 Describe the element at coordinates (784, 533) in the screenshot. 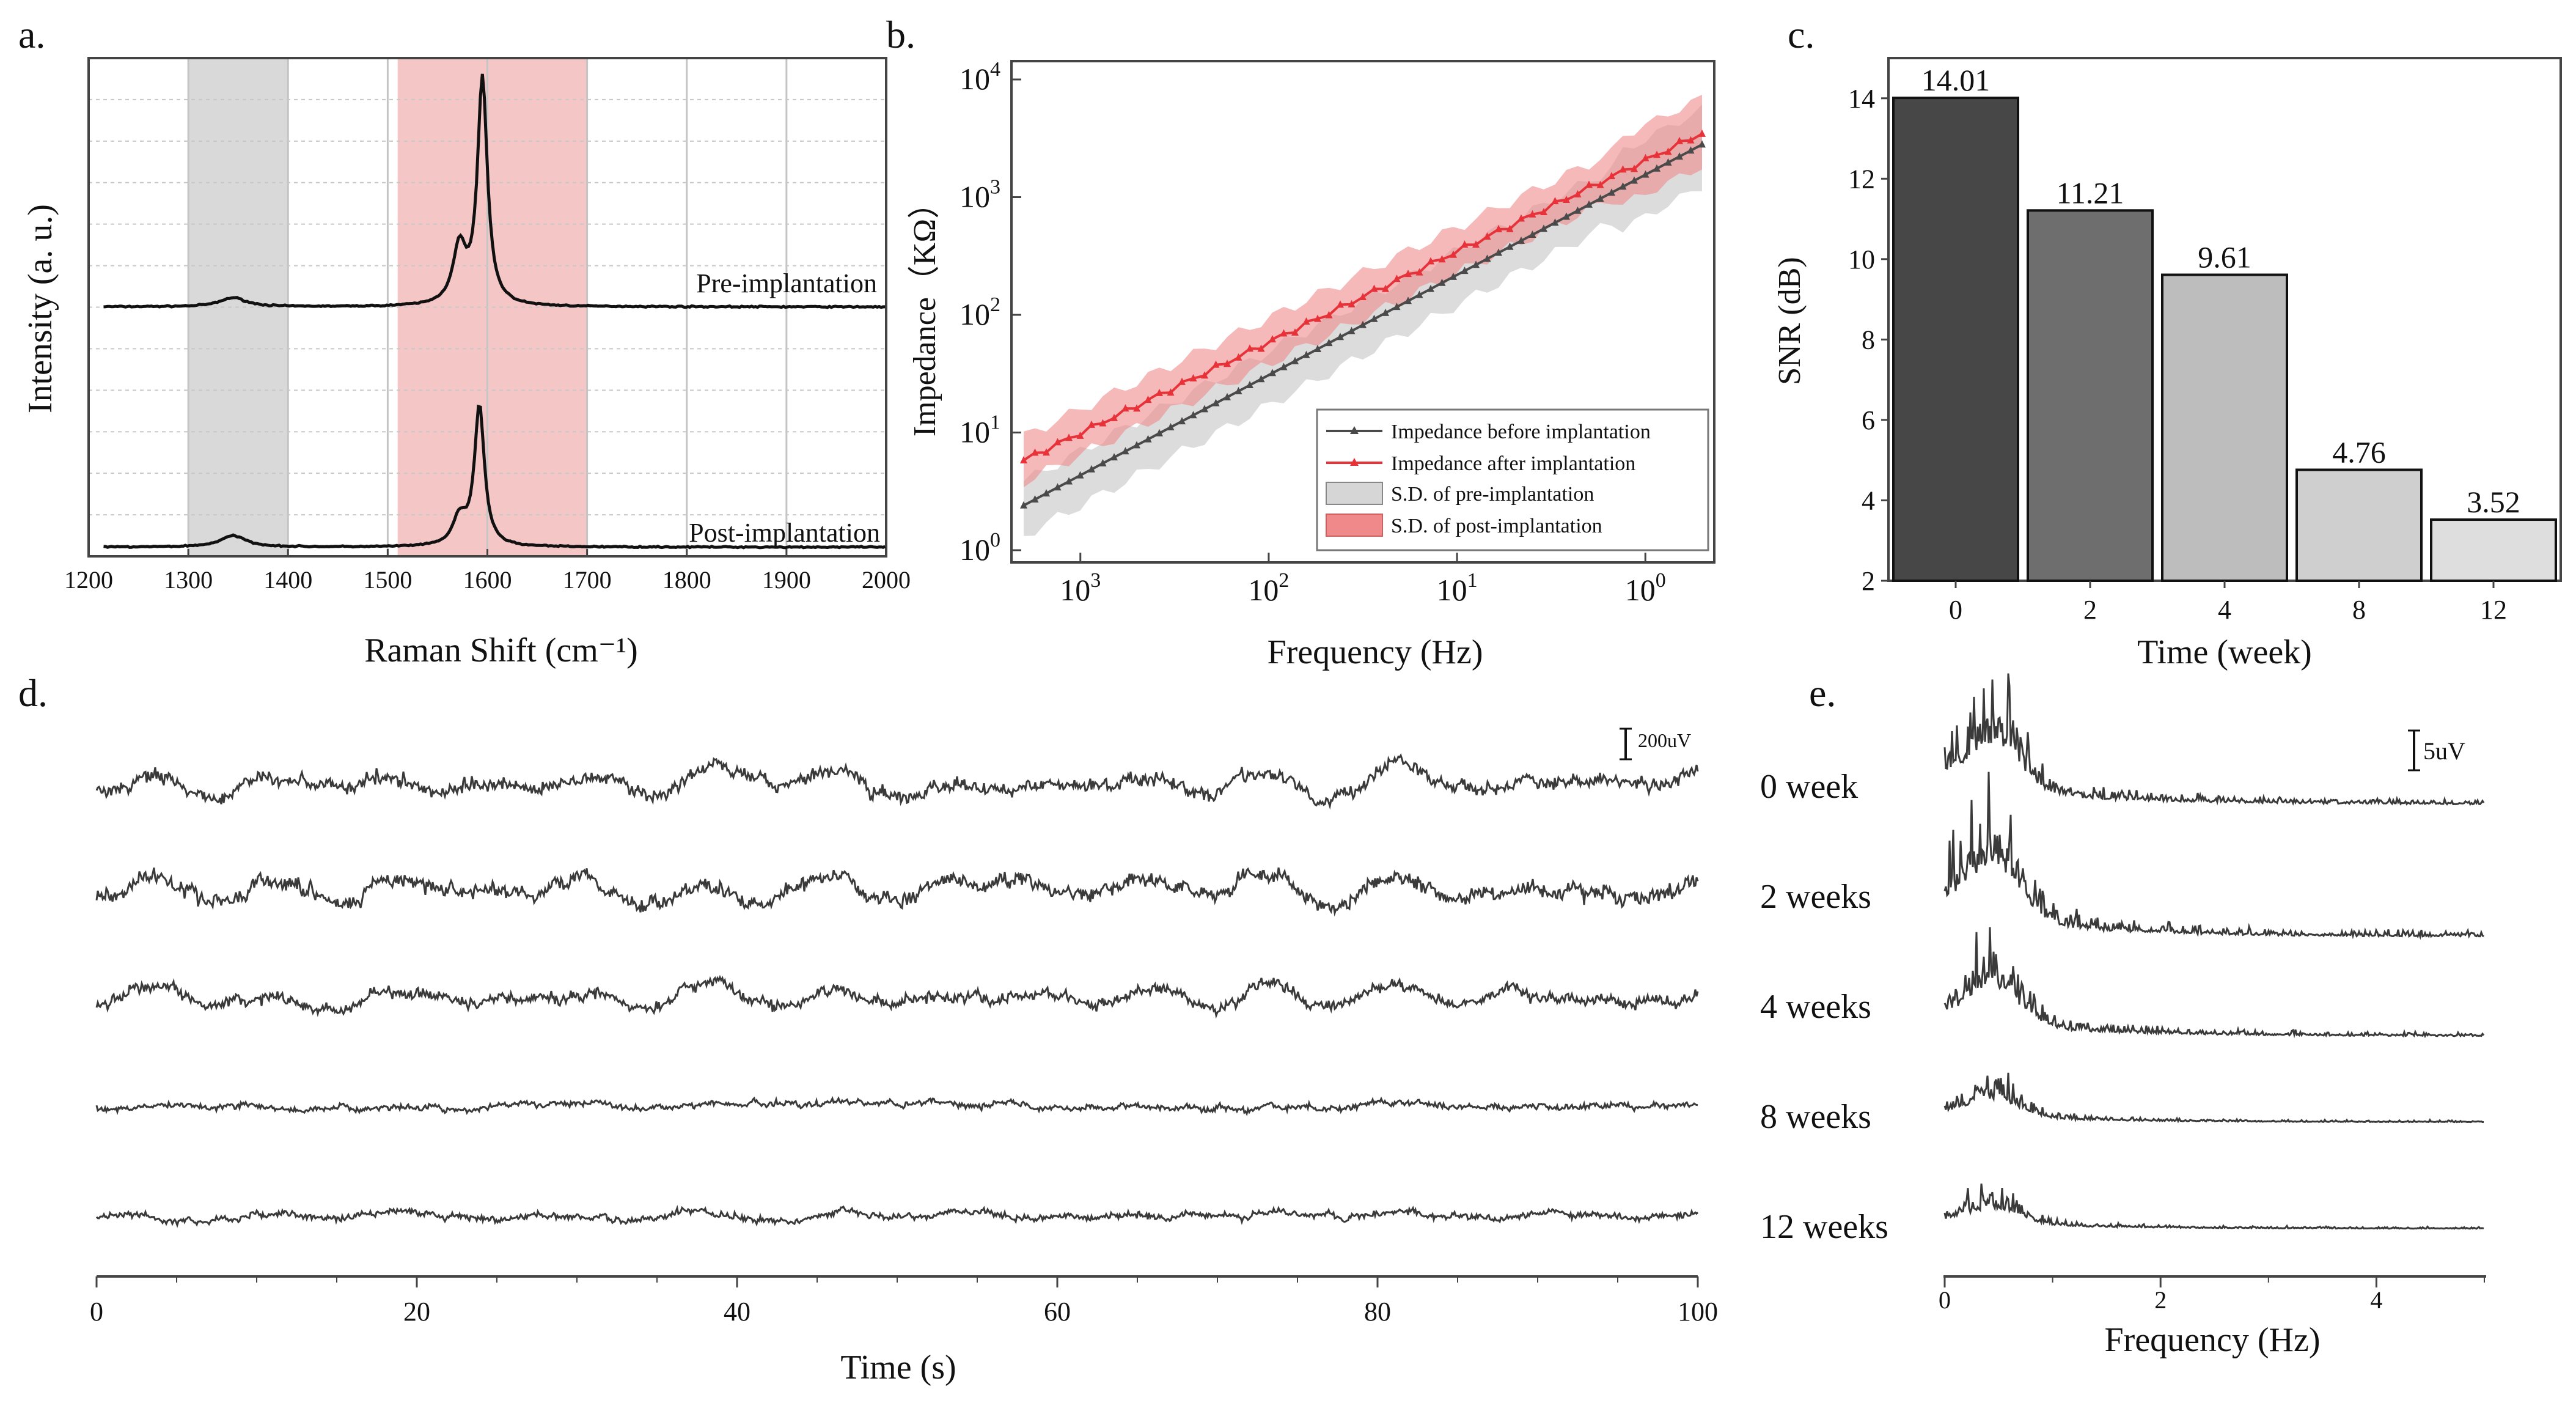

I see `series-label-post-implantation: Post-implantation` at that location.